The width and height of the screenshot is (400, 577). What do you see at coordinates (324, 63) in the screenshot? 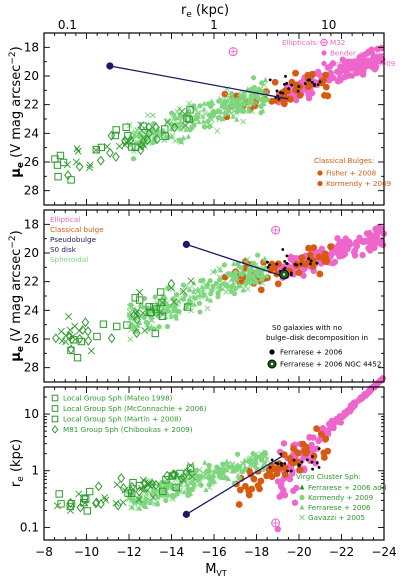
I see `legend-kormendy-ell-marker` at bounding box center [324, 63].